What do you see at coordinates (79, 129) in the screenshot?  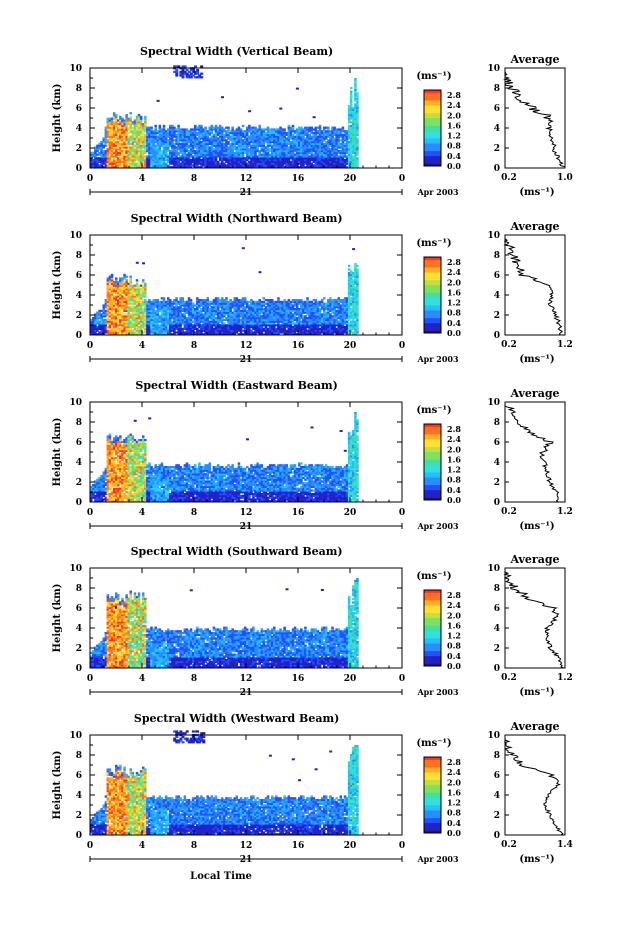 I see `y-tick-label: 4` at bounding box center [79, 129].